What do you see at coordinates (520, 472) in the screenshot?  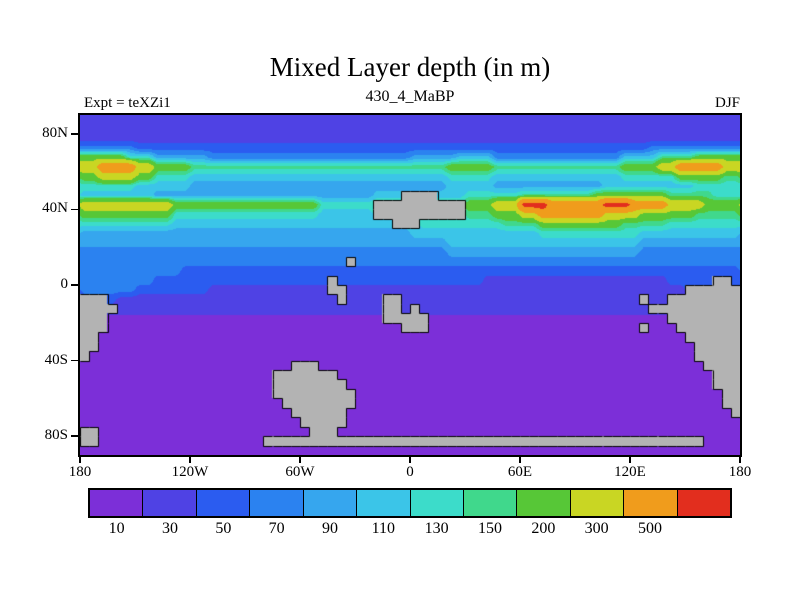 I see `x-tick-label: 60E` at bounding box center [520, 472].